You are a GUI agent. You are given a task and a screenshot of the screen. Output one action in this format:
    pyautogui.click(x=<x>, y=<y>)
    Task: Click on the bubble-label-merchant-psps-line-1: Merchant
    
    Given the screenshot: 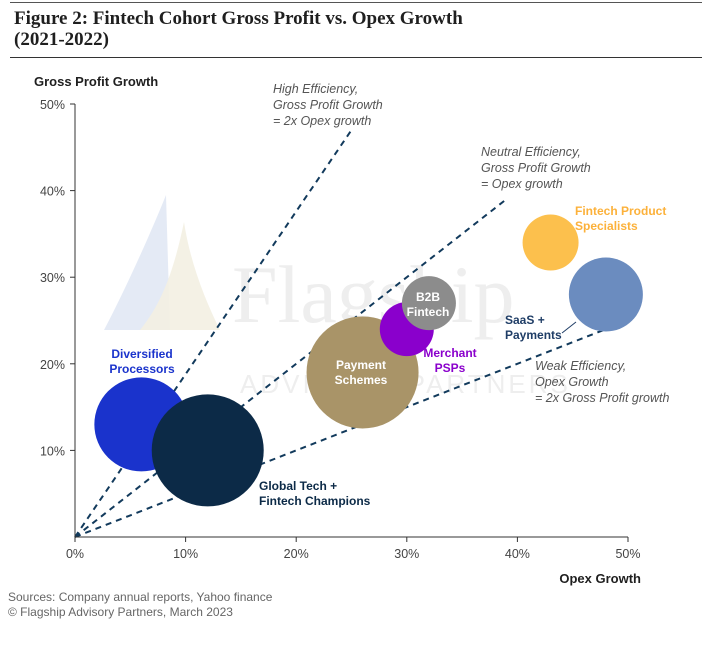 What is the action you would take?
    pyautogui.click(x=449, y=353)
    